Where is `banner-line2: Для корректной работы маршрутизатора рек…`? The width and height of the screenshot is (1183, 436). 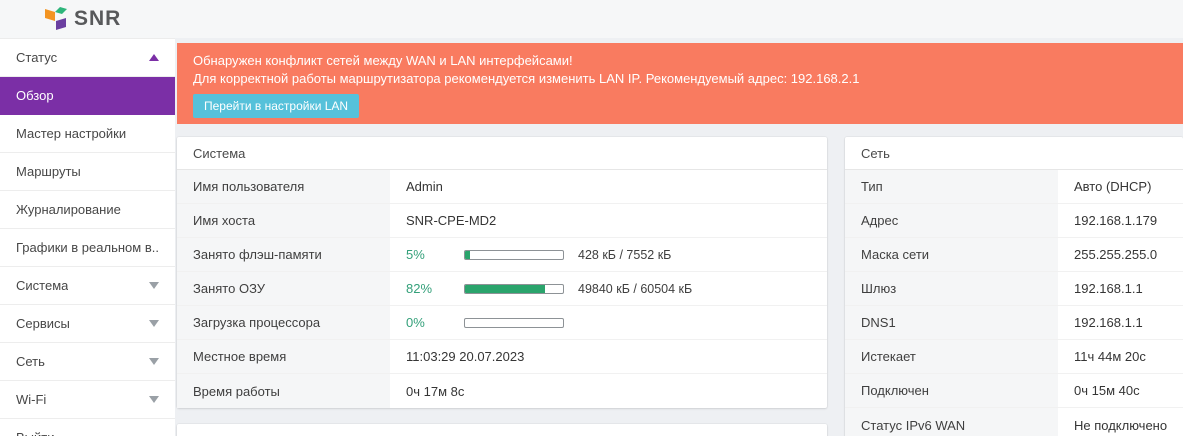 banner-line2: Для корректной работы маршрутизатора рек… is located at coordinates (526, 78).